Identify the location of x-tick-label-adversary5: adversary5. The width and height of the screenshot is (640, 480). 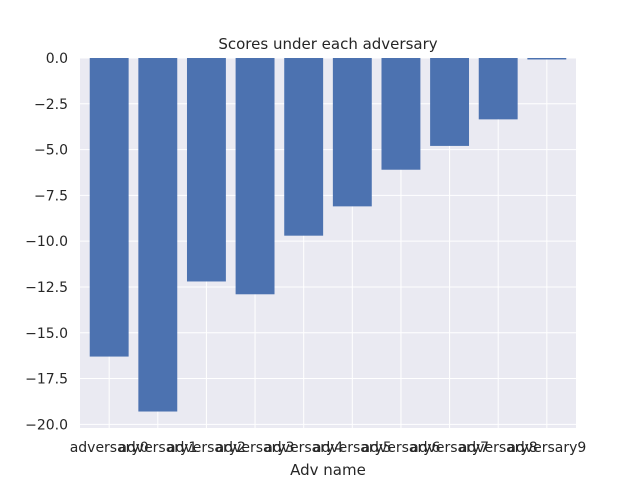
(352, 448).